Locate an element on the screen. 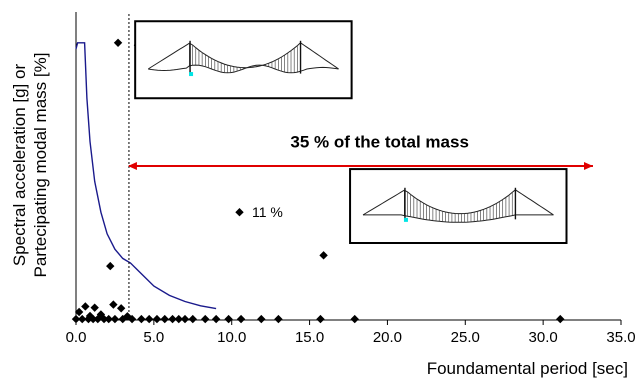 The width and height of the screenshot is (636, 386). mode-shape-bottom-frame is located at coordinates (458, 206).